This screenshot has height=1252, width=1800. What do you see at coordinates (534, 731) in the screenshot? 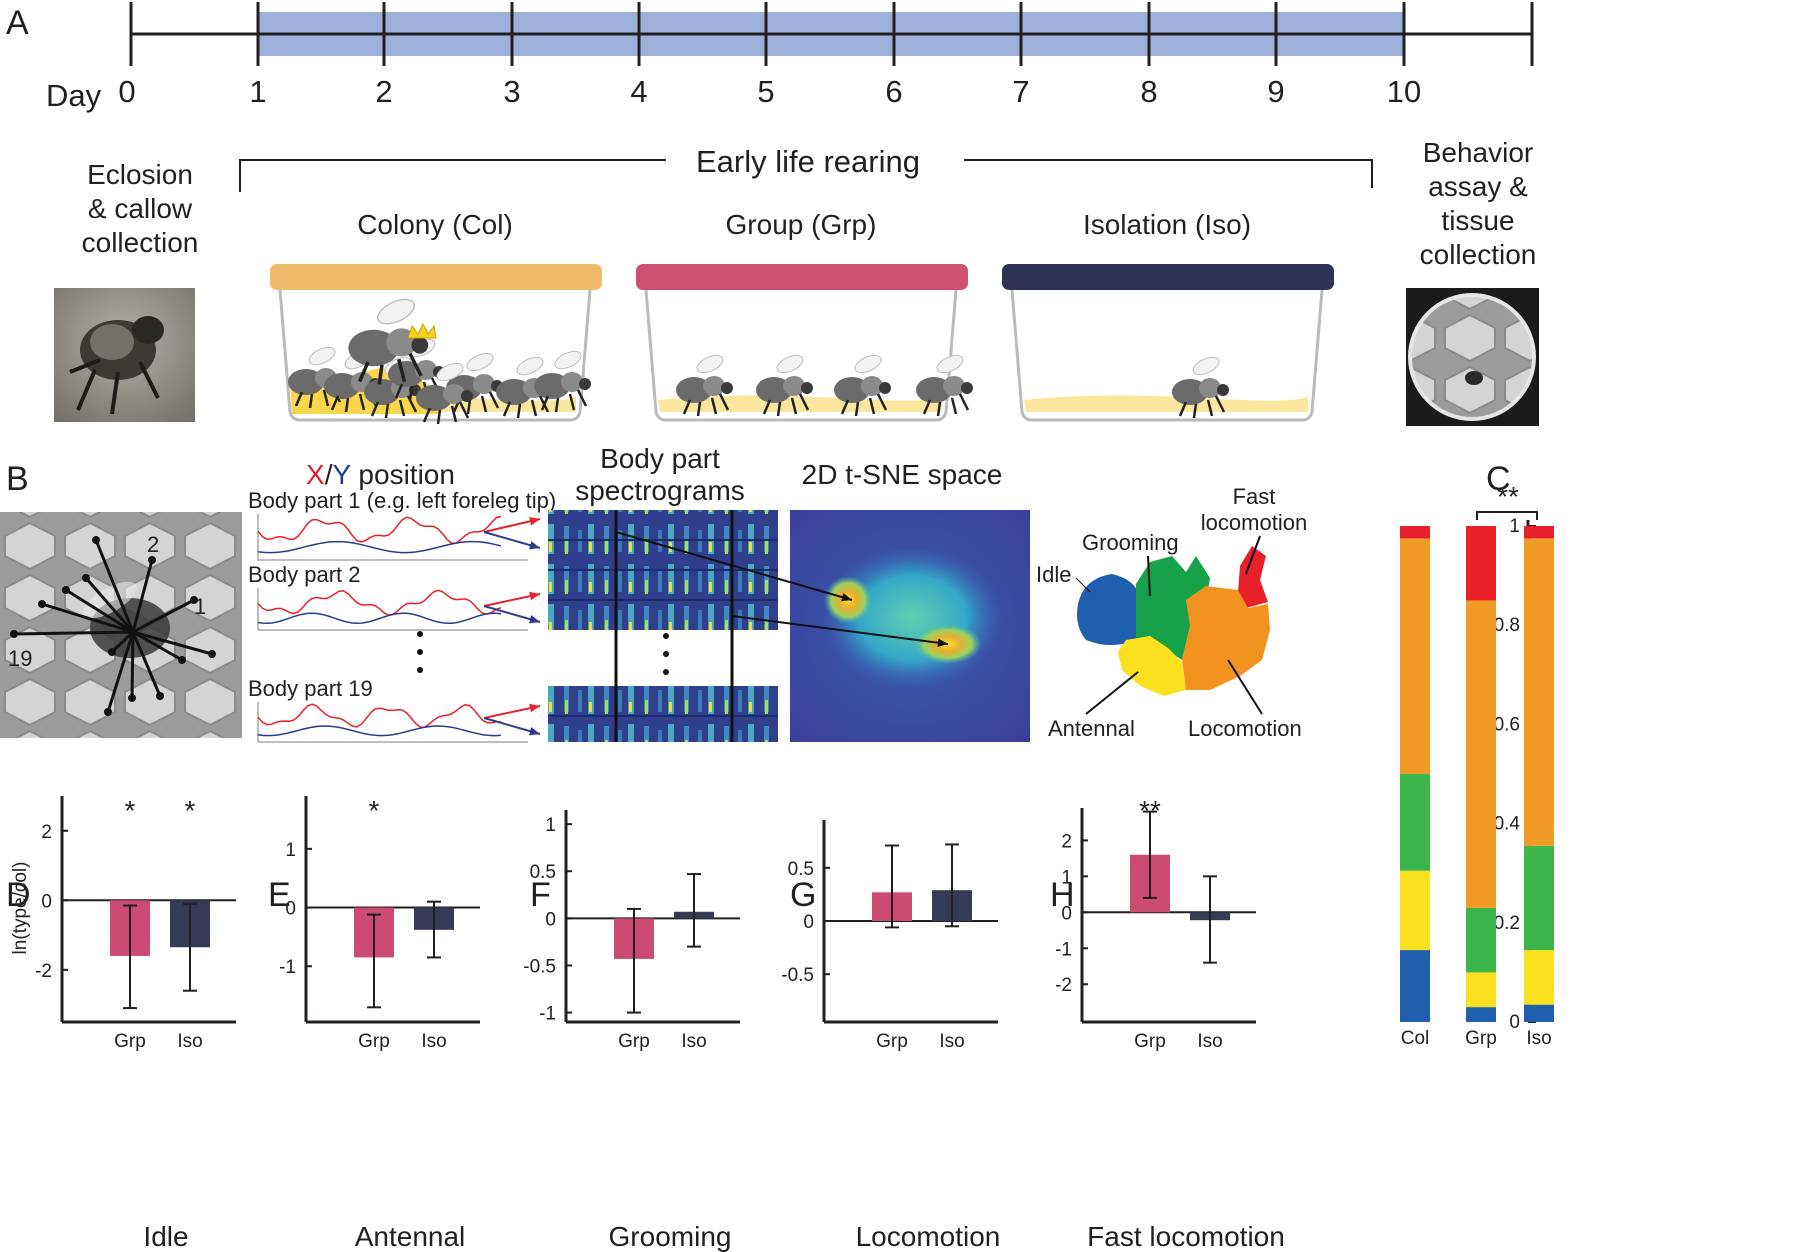
I see `arrow-y-19-head` at bounding box center [534, 731].